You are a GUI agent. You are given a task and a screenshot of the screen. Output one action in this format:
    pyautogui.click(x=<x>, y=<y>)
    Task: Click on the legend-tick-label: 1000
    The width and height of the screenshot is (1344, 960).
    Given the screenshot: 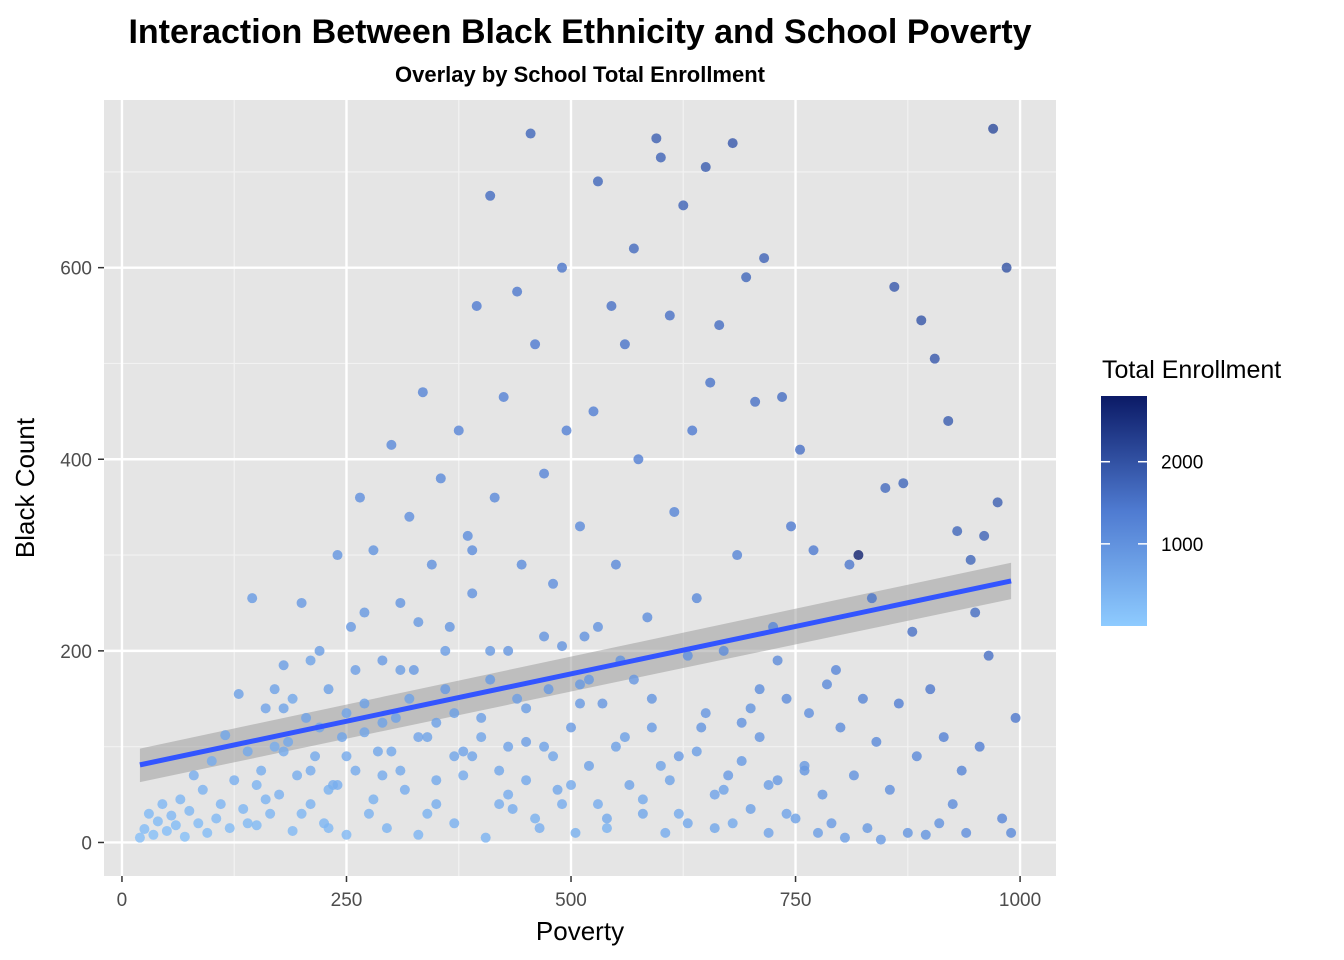 What is the action you would take?
    pyautogui.click(x=1182, y=545)
    